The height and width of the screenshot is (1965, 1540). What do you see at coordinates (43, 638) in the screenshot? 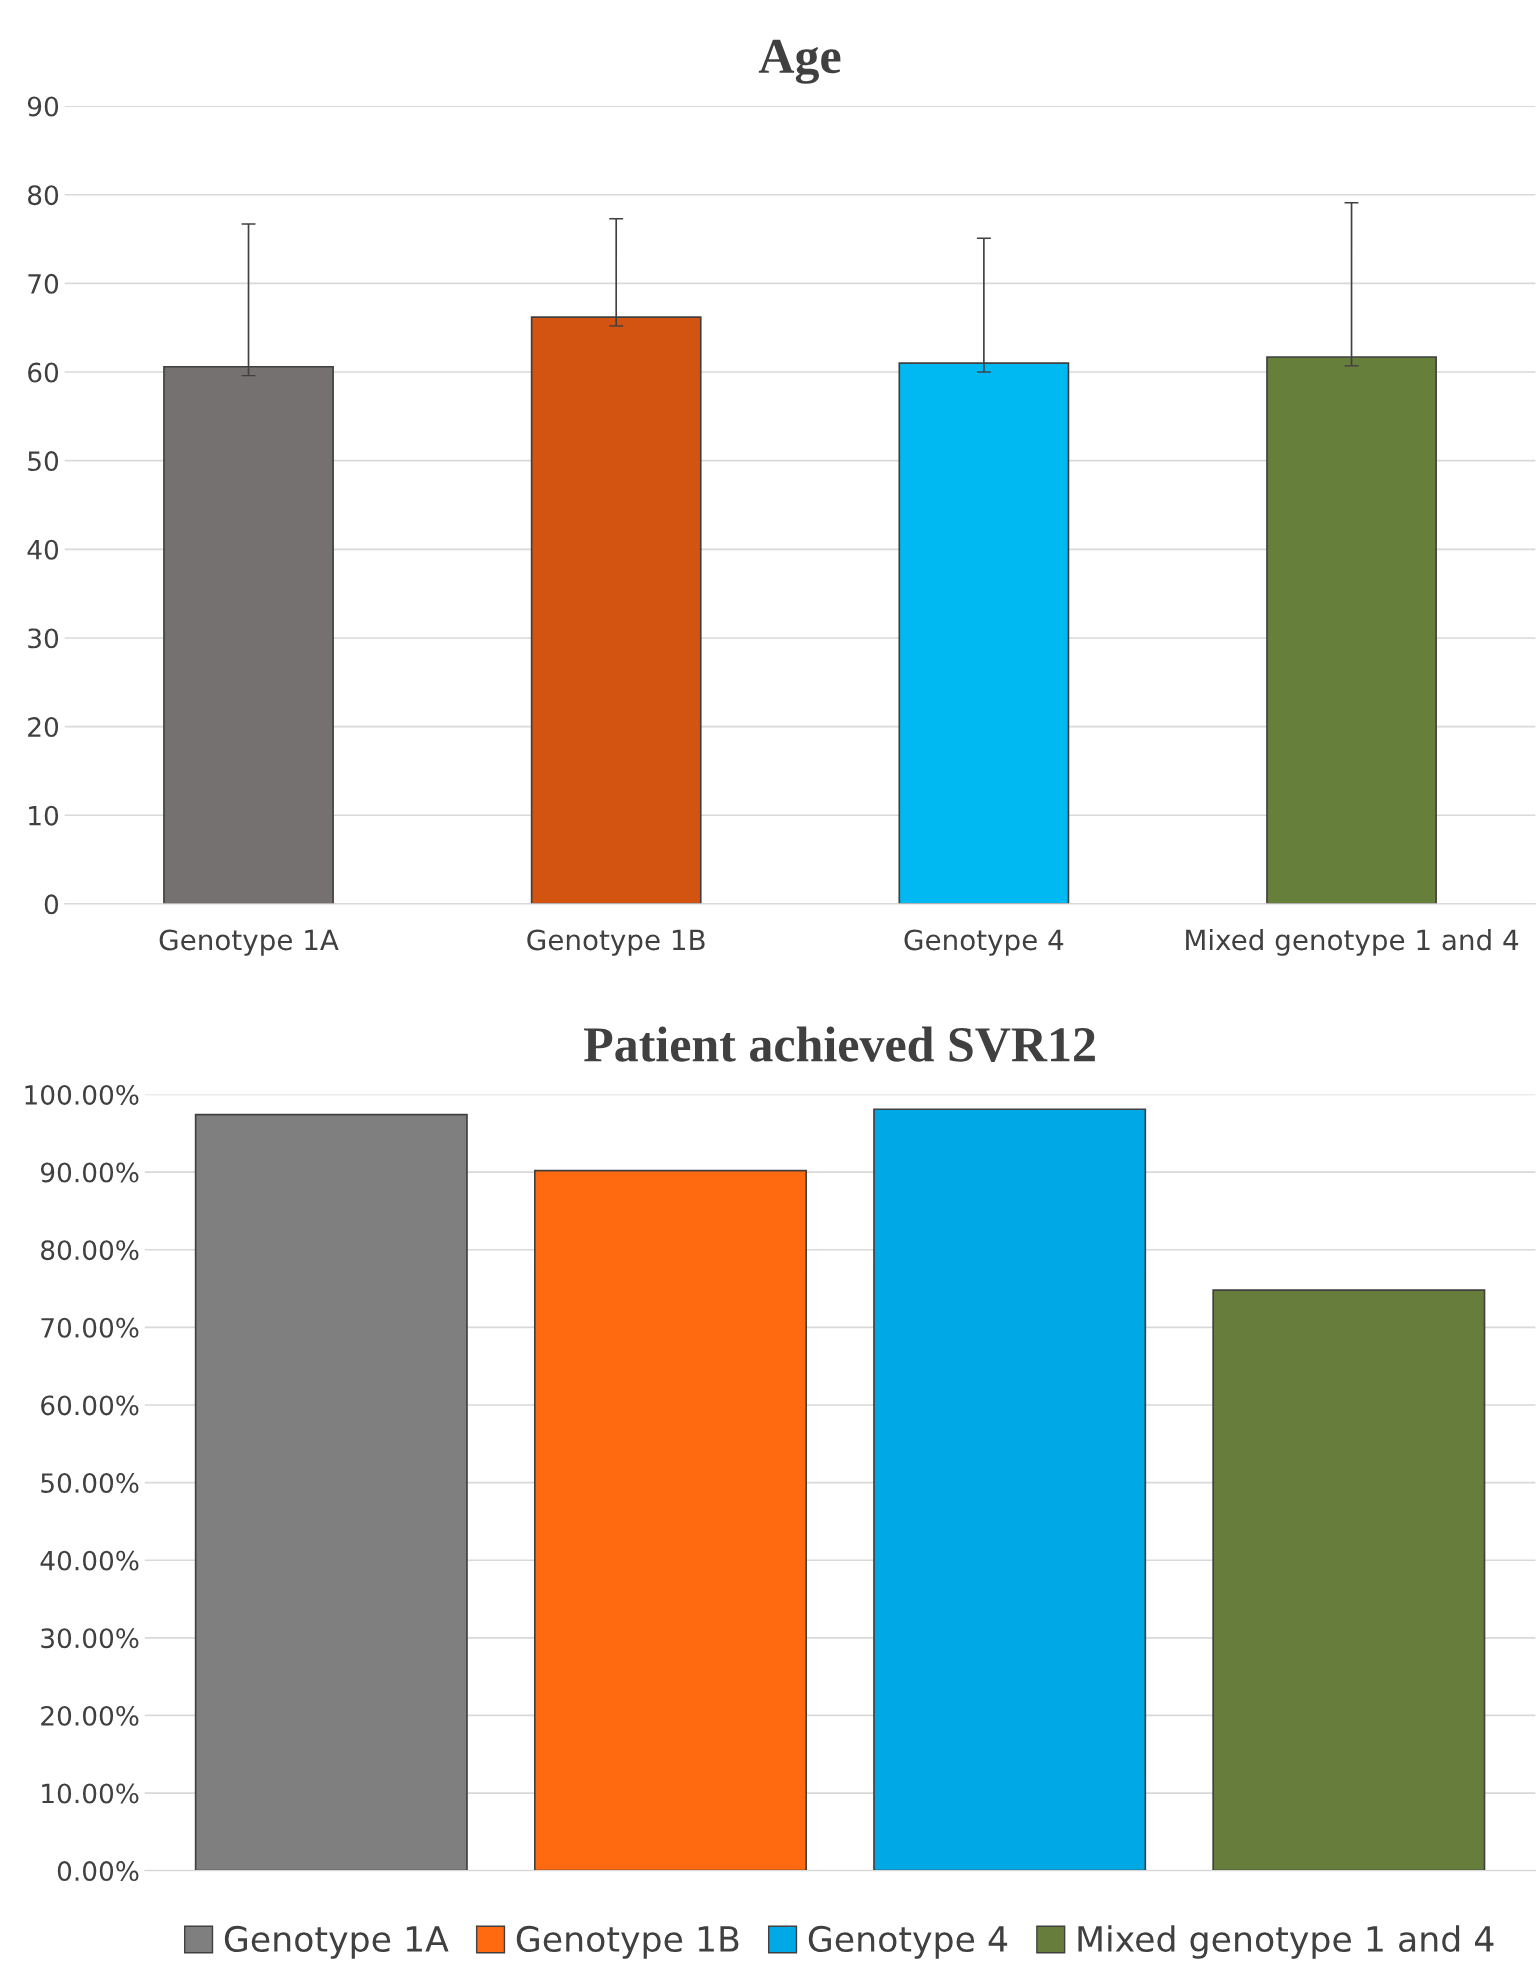
I see `y-tick-label: 30` at bounding box center [43, 638].